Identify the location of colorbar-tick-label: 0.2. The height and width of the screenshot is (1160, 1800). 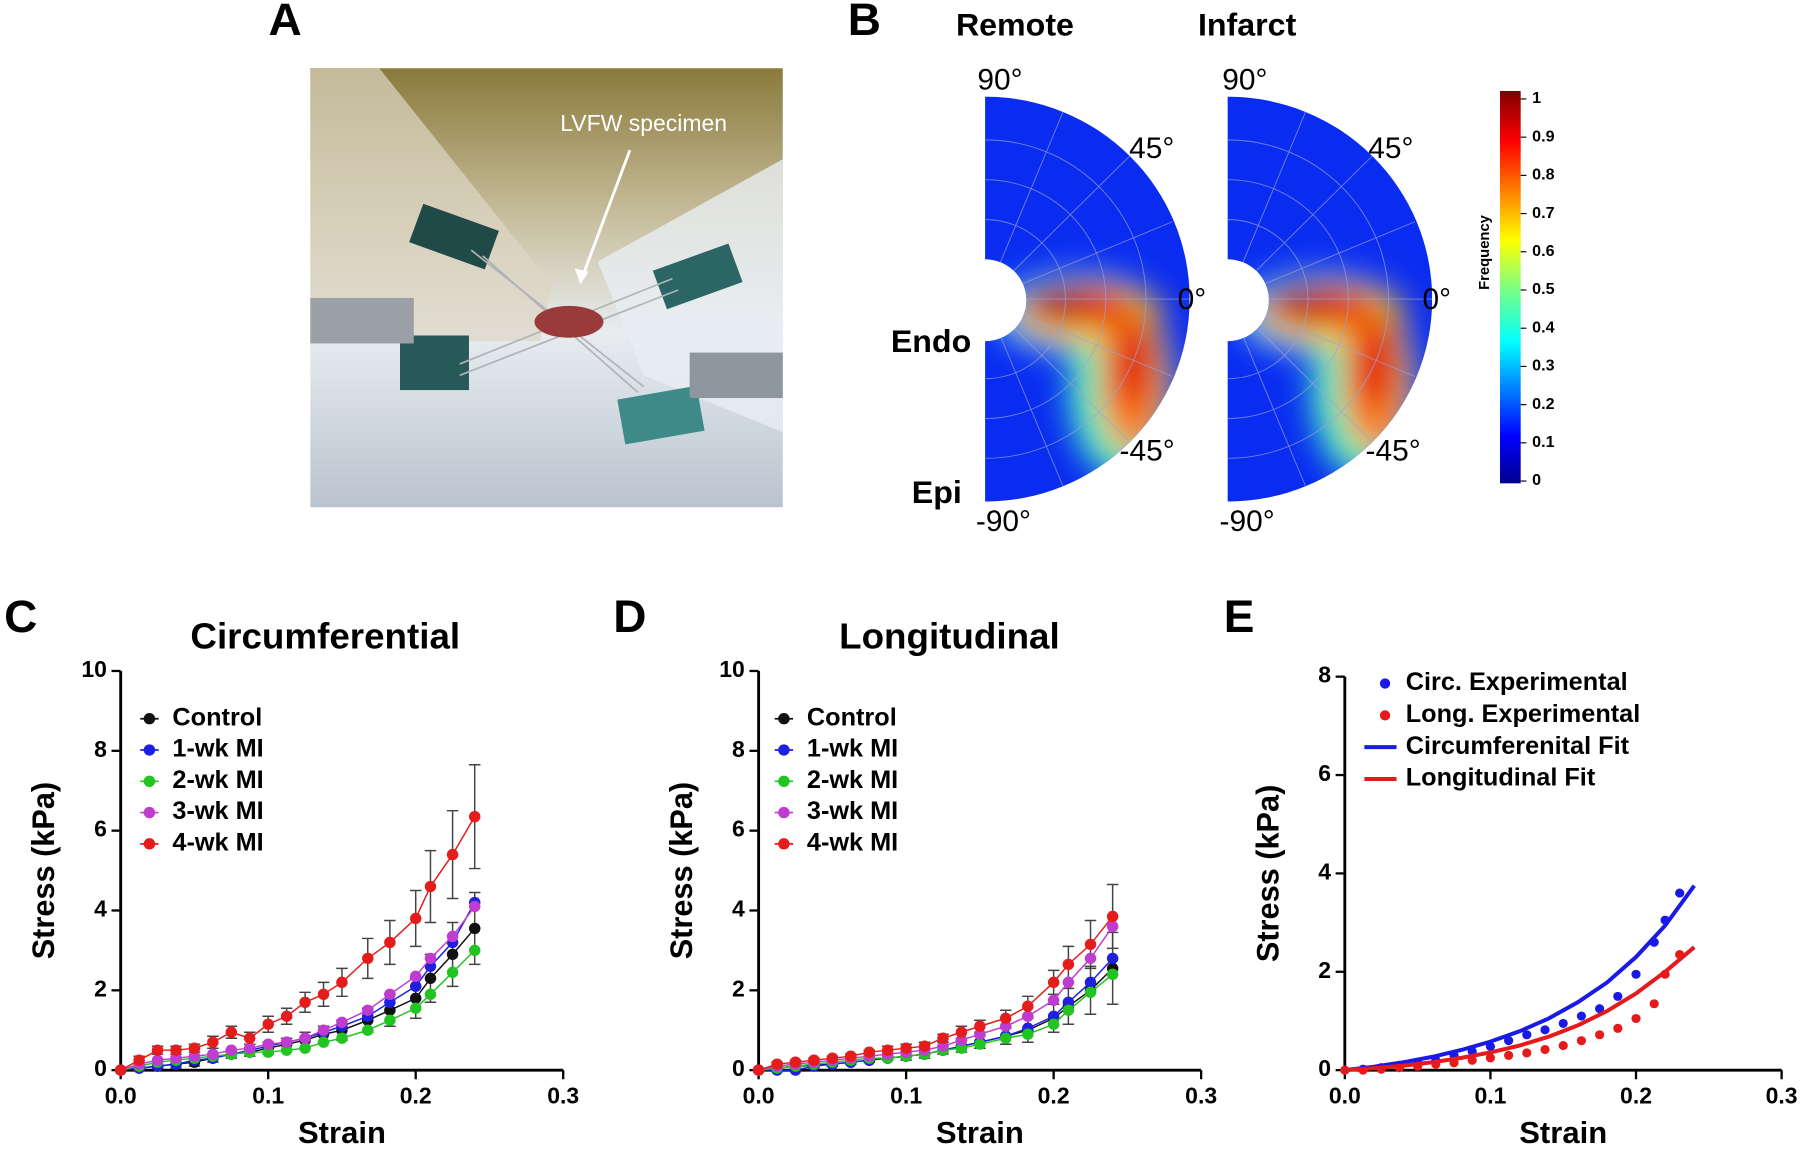
(1543, 404).